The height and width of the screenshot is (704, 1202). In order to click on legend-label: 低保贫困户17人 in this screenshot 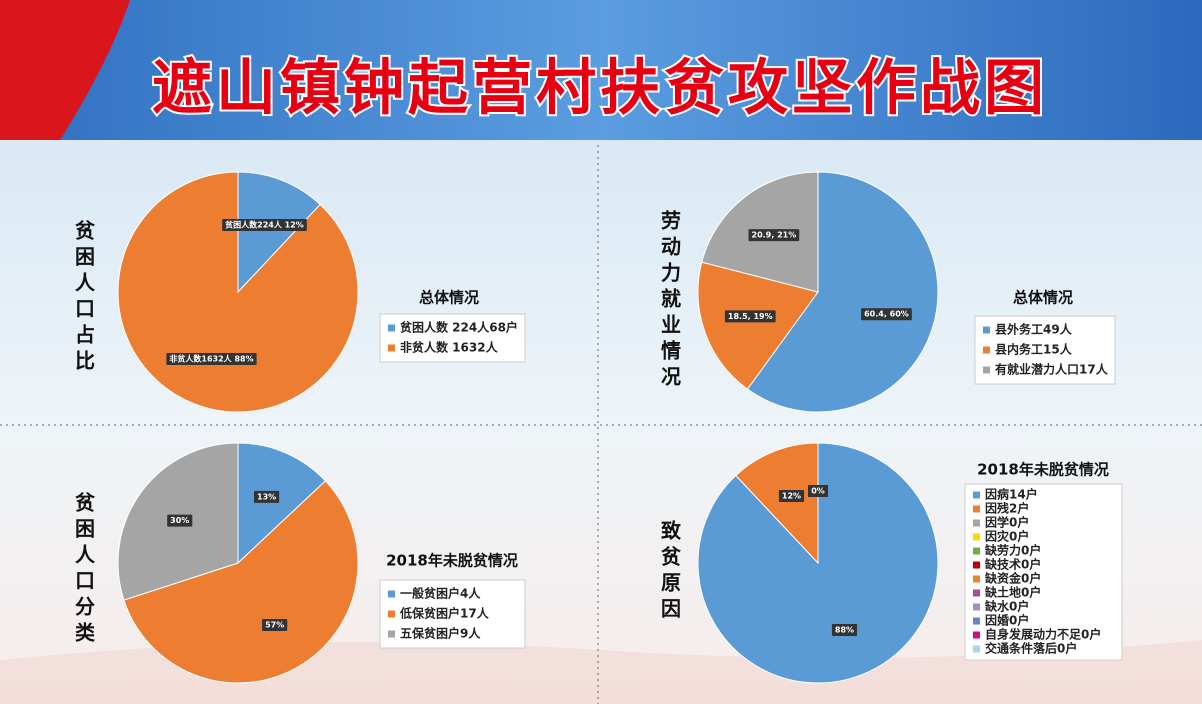, I will do `click(444, 613)`.